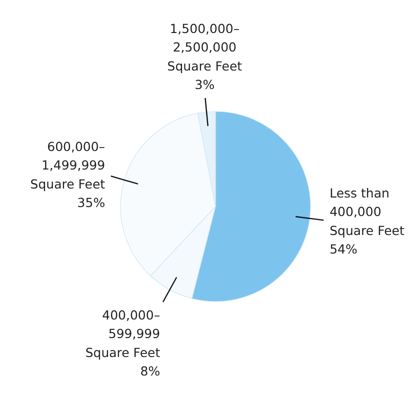  I want to click on slice-label: Less than 400,000 Square Feet, so click(367, 211).